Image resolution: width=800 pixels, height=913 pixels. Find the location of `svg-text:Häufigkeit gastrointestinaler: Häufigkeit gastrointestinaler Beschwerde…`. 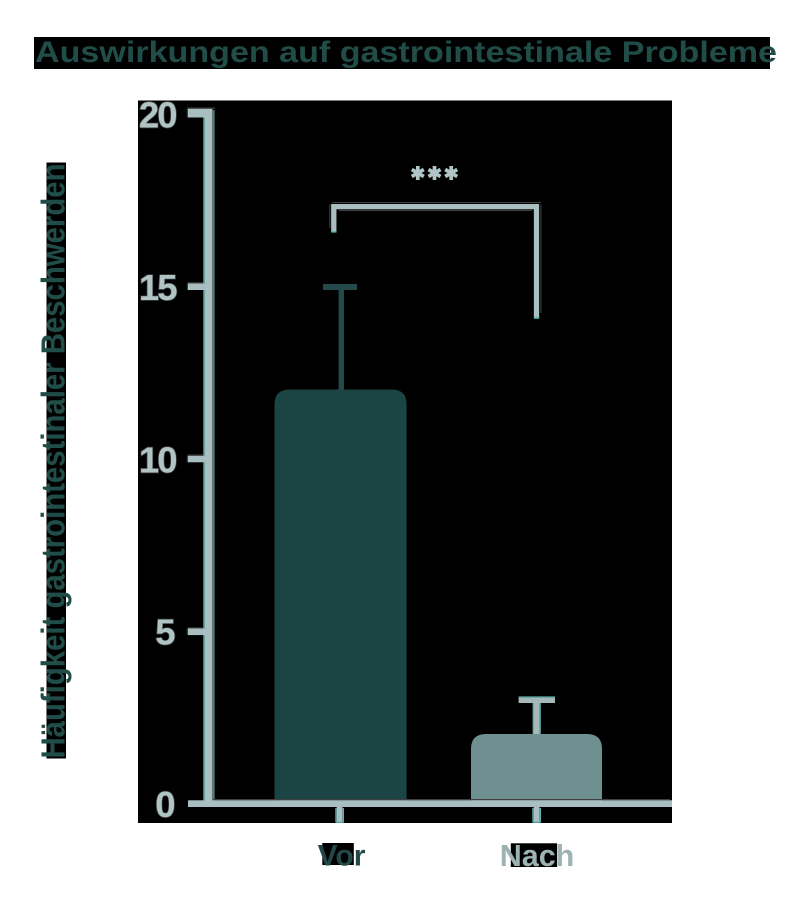

svg-text:Häufigkeit gastrointestinaler: Häufigkeit gastrointestinaler Beschwerde… is located at coordinates (53, 461).